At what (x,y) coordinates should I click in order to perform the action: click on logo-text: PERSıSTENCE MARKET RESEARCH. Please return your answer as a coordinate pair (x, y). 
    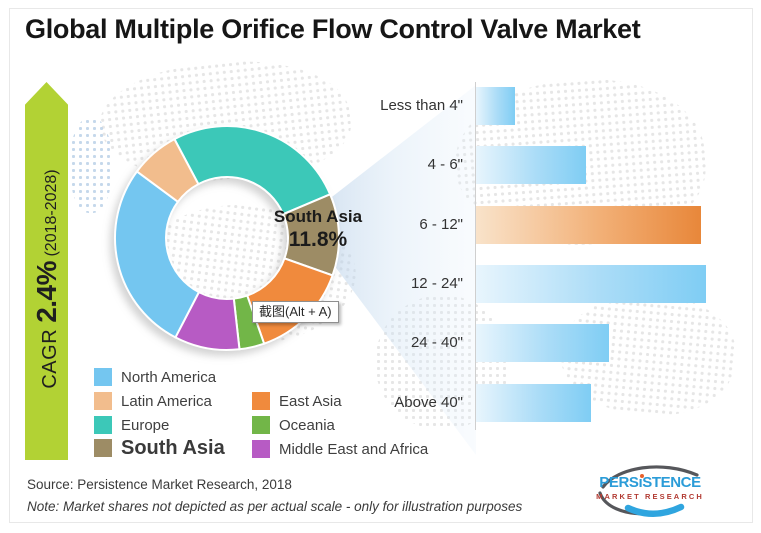
    Looking at the image, I should click on (650, 488).